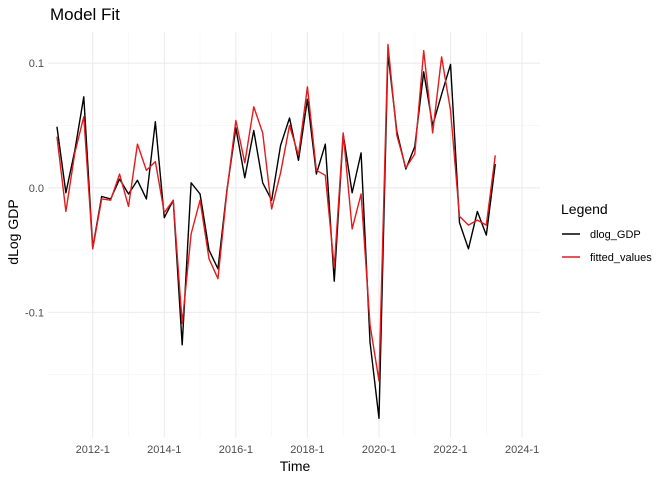 The width and height of the screenshot is (672, 480). Describe the element at coordinates (13, 231) in the screenshot. I see `y-axis-title: dLog GDP` at that location.